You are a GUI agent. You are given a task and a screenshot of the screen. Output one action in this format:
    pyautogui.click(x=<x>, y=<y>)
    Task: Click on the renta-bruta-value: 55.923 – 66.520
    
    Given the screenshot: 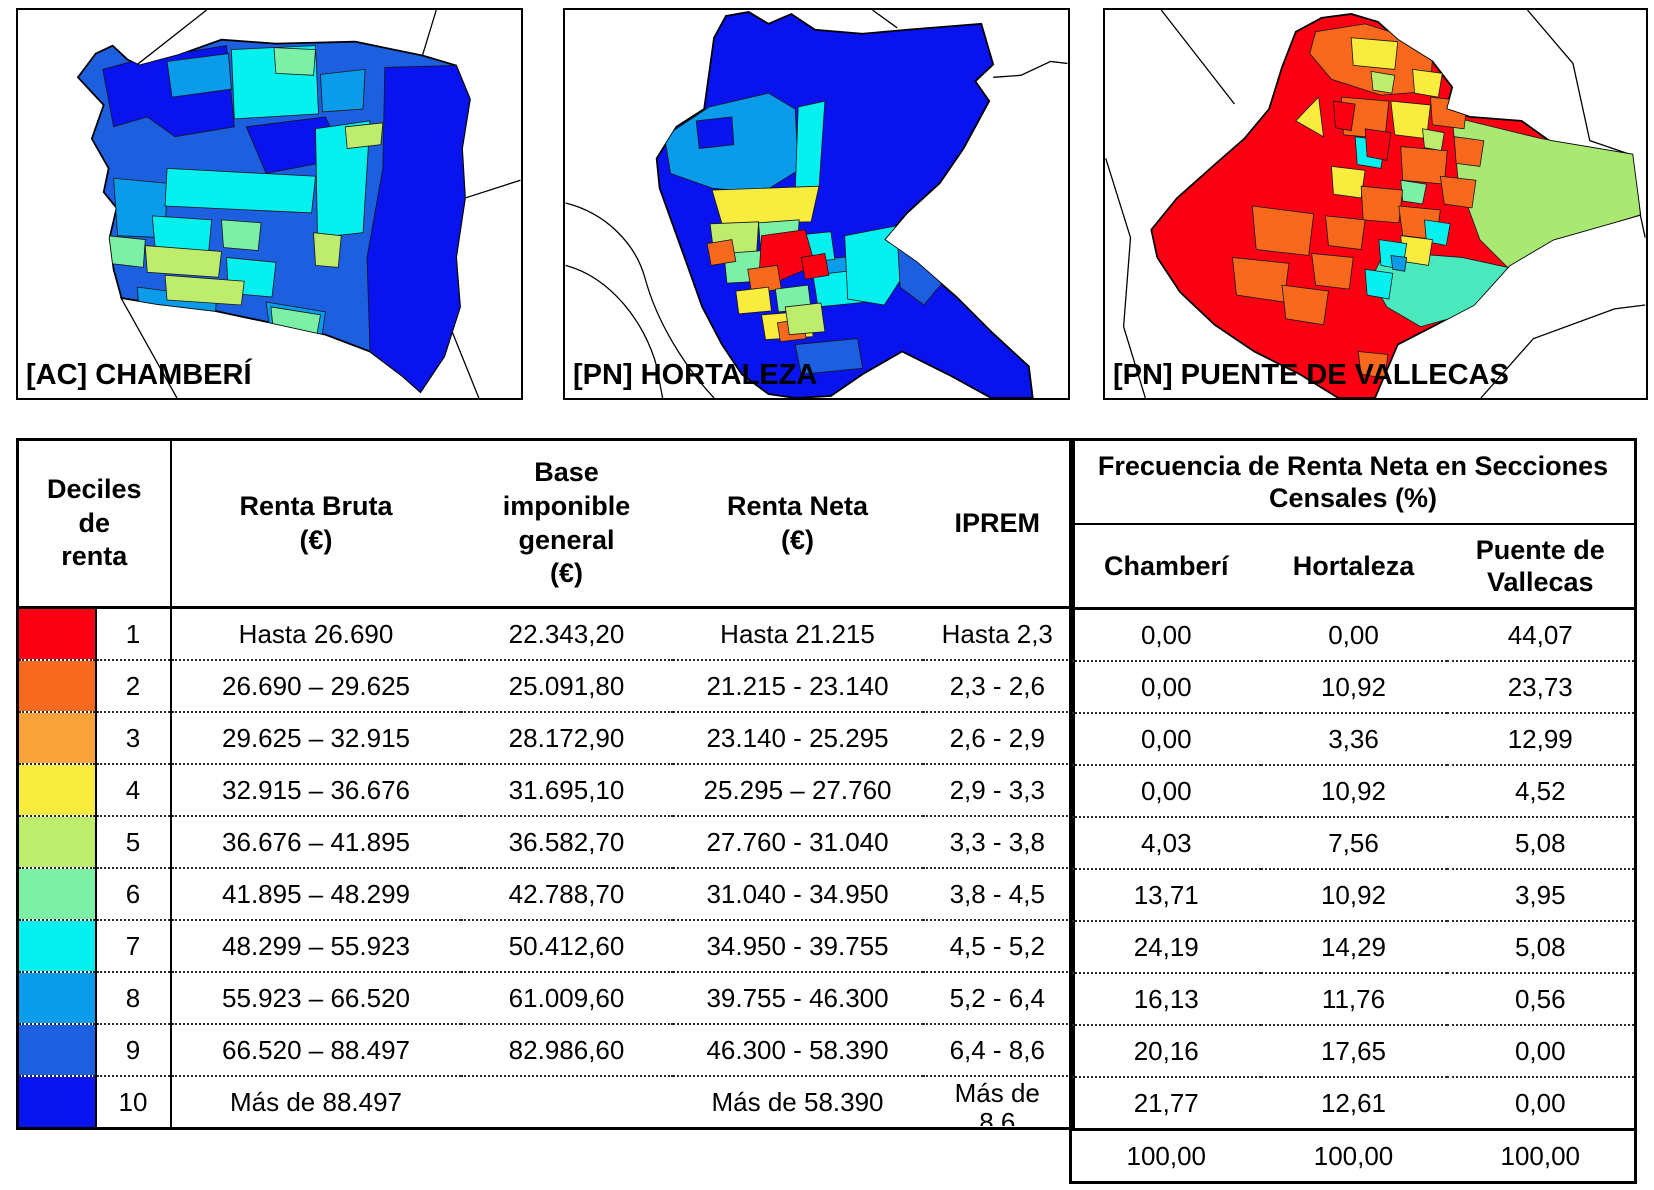 What is the action you would take?
    pyautogui.click(x=315, y=997)
    